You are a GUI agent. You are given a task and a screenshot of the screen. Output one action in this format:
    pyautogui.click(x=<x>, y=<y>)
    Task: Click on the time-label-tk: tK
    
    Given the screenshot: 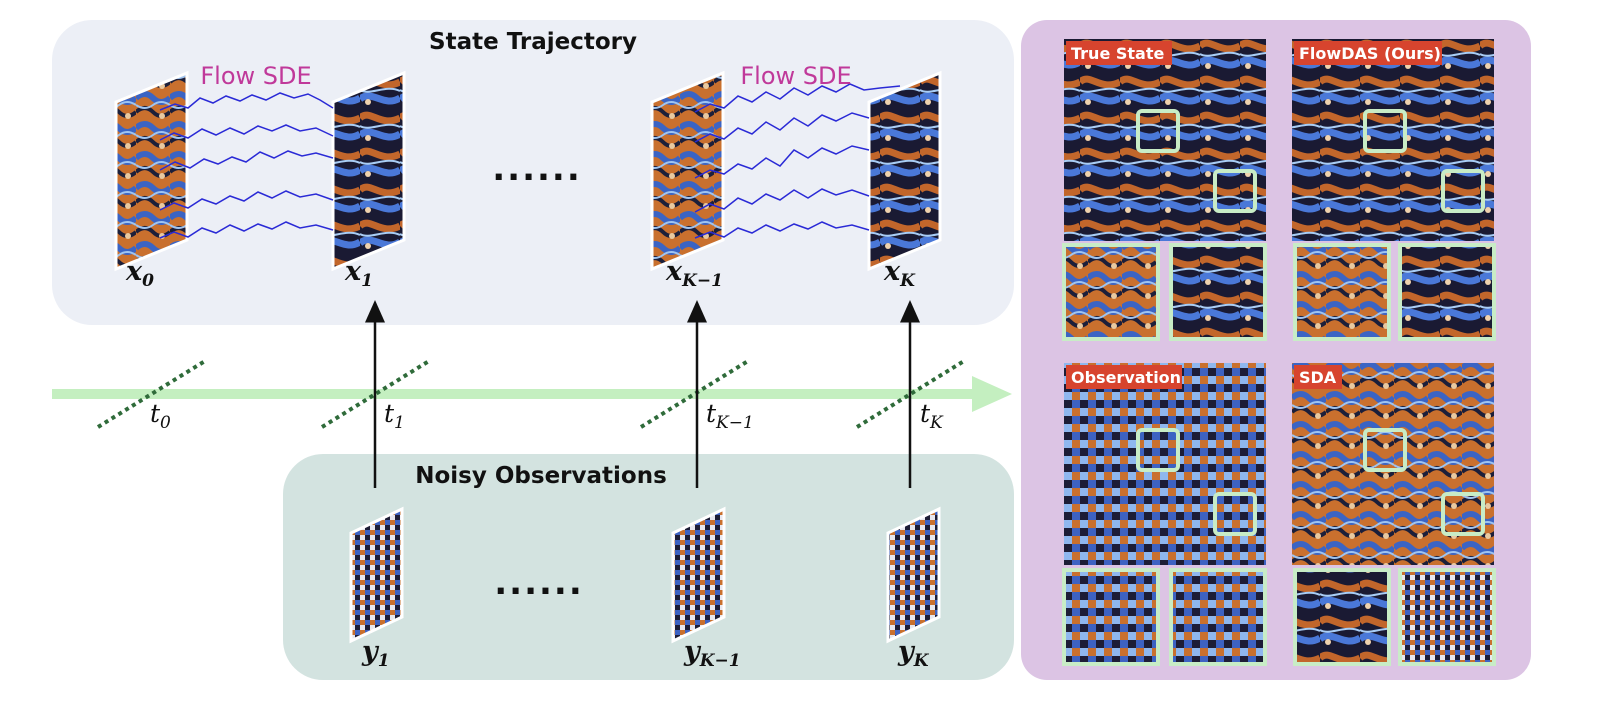 What is the action you would take?
    pyautogui.click(x=932, y=416)
    